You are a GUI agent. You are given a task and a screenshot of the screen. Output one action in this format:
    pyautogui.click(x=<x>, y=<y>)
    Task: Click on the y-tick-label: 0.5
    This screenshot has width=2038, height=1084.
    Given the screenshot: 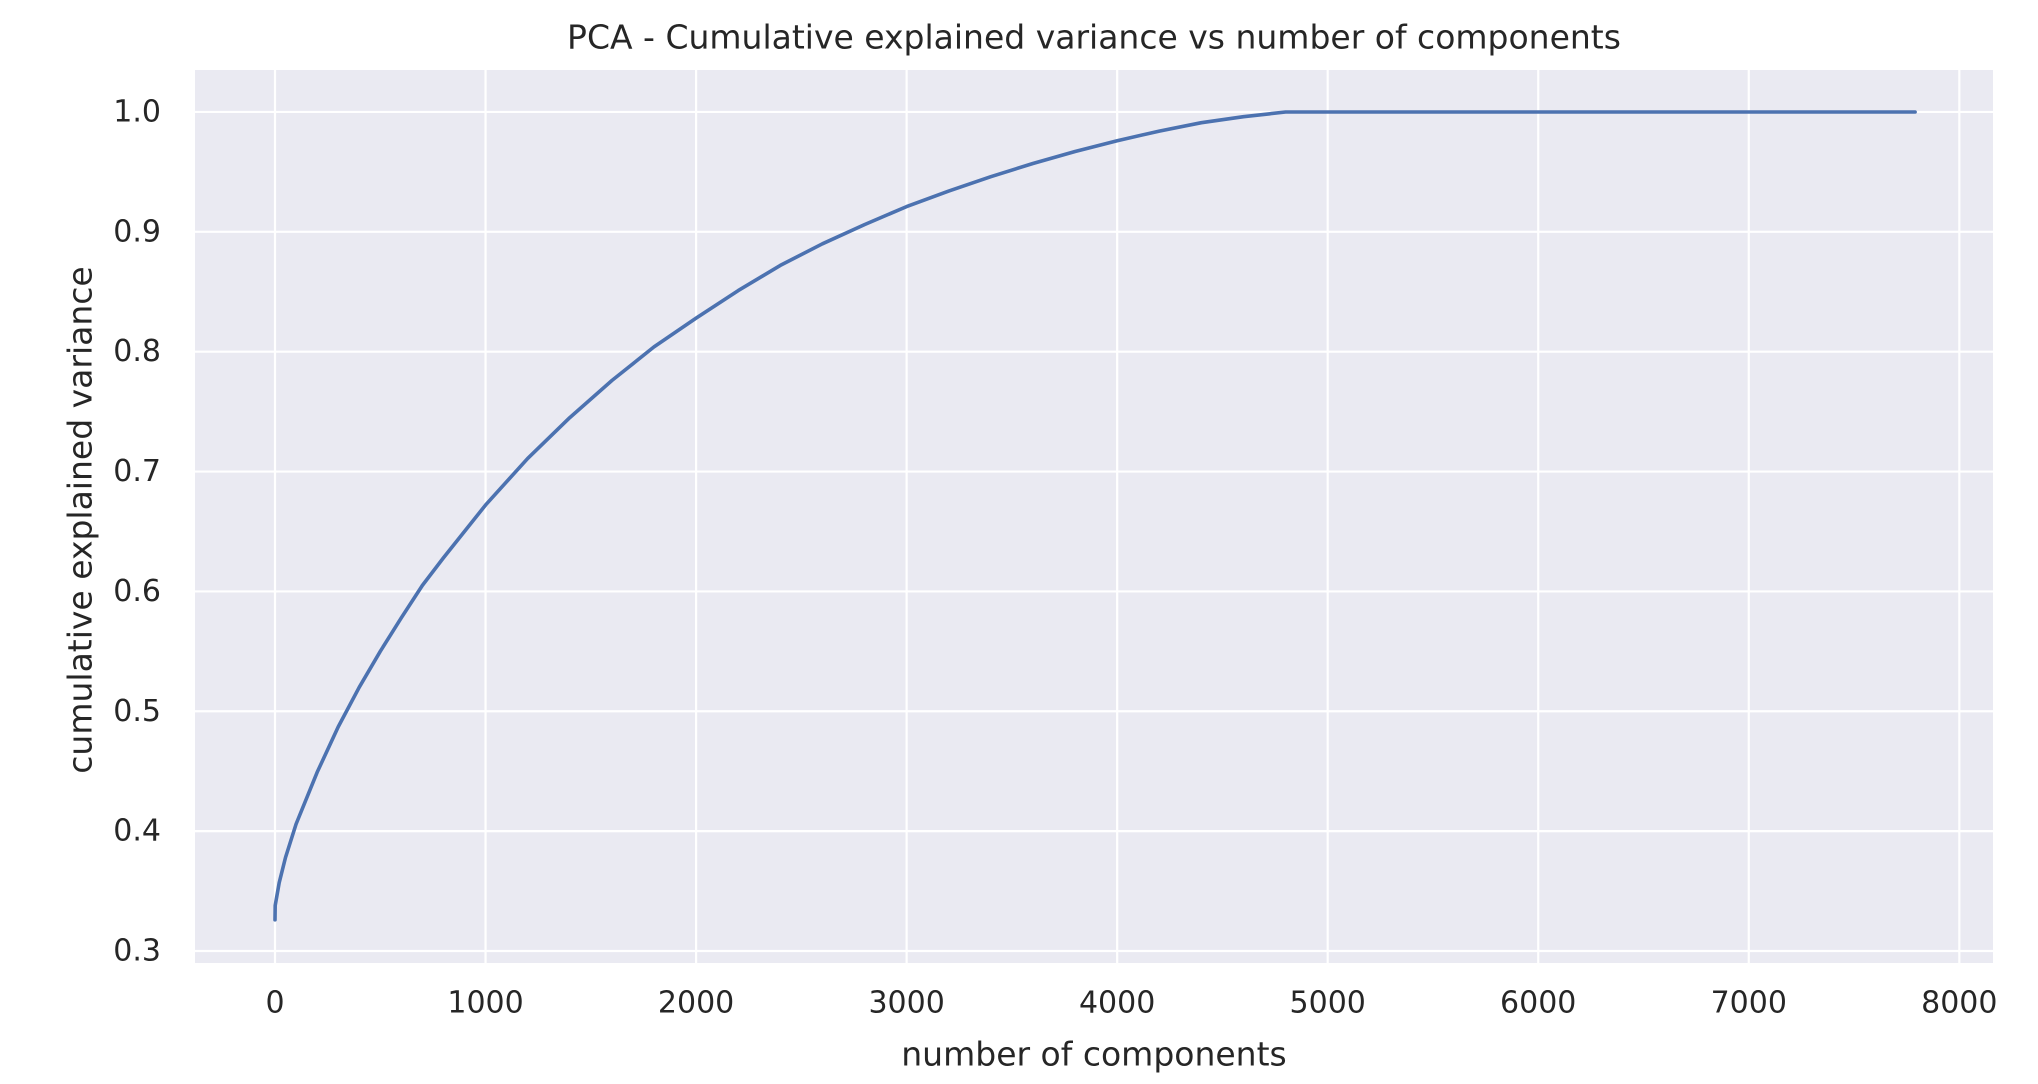 What is the action you would take?
    pyautogui.click(x=137, y=711)
    